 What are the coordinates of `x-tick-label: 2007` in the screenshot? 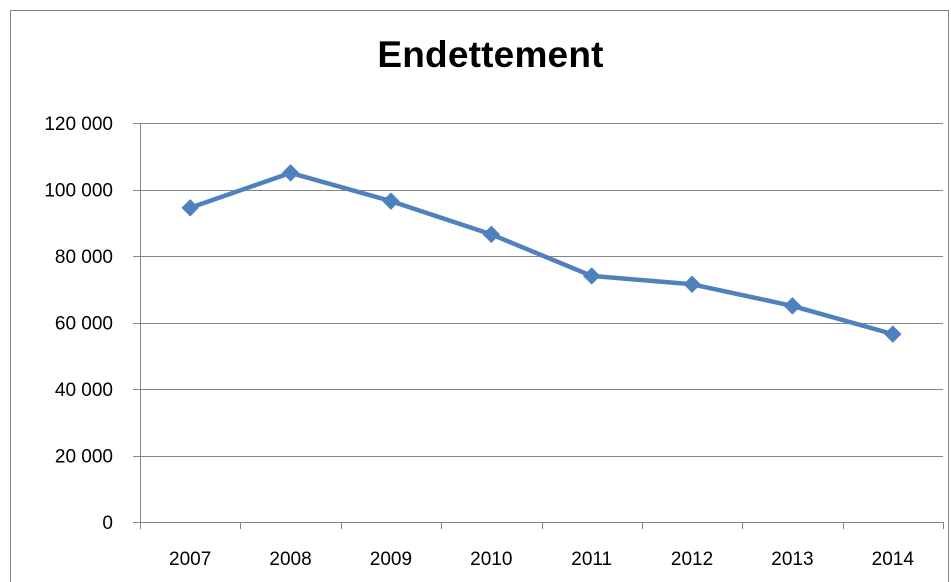 It's located at (190, 559).